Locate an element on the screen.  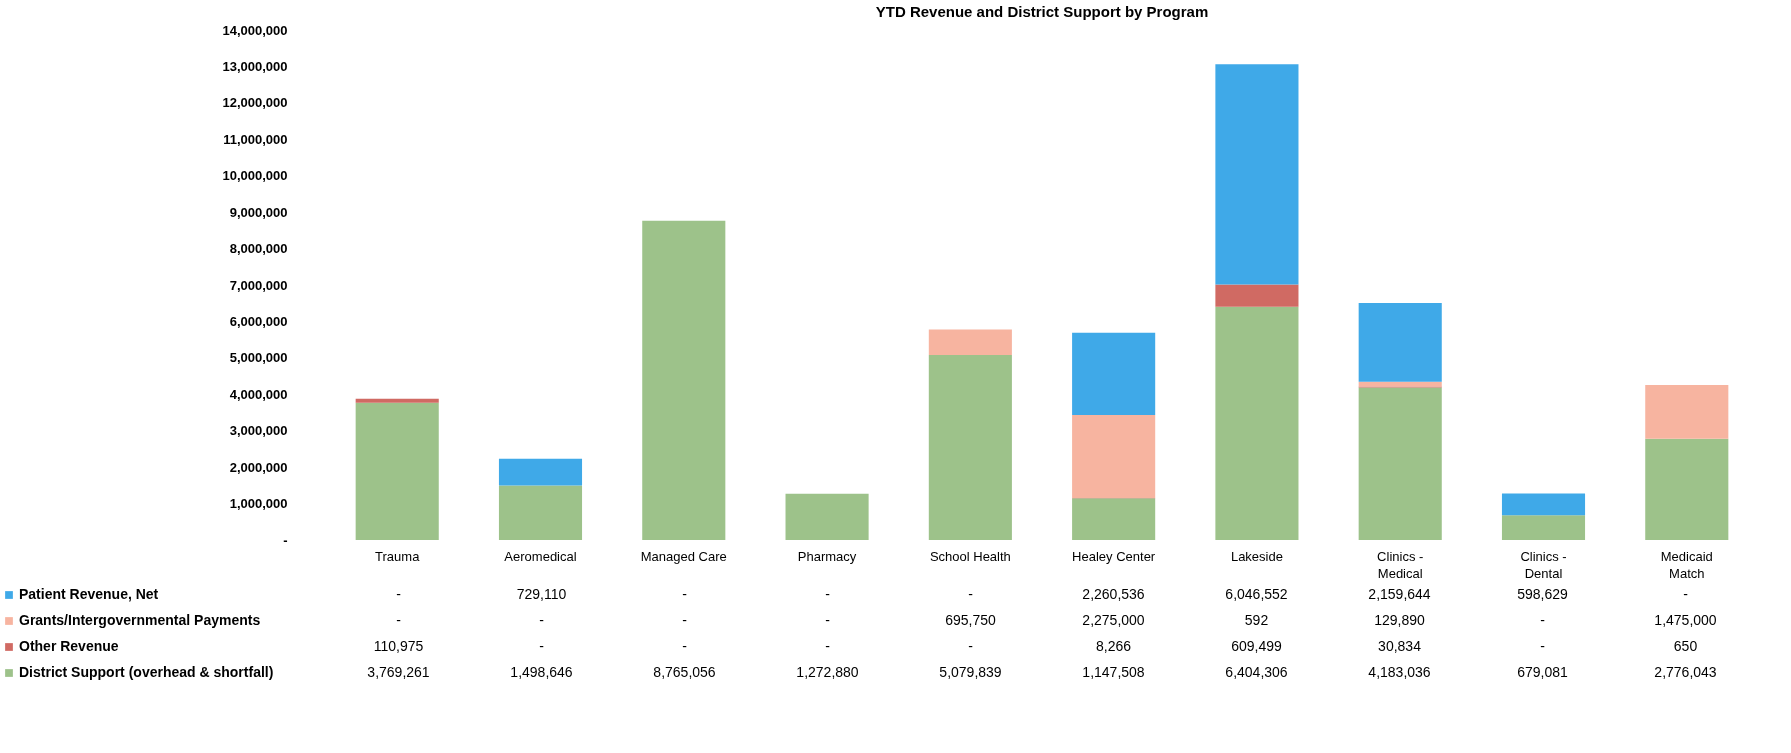
data-label: 2,260,536 is located at coordinates (1113, 594).